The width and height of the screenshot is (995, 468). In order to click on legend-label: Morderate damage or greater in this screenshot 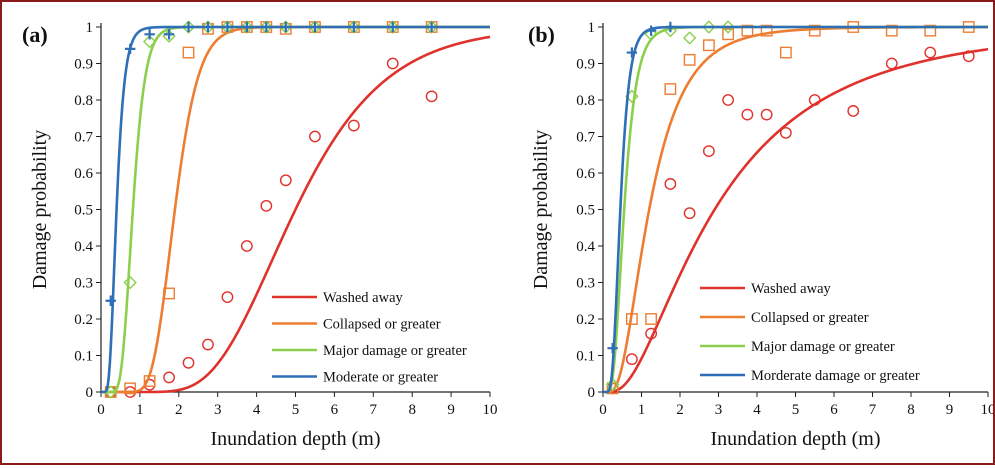, I will do `click(835, 376)`.